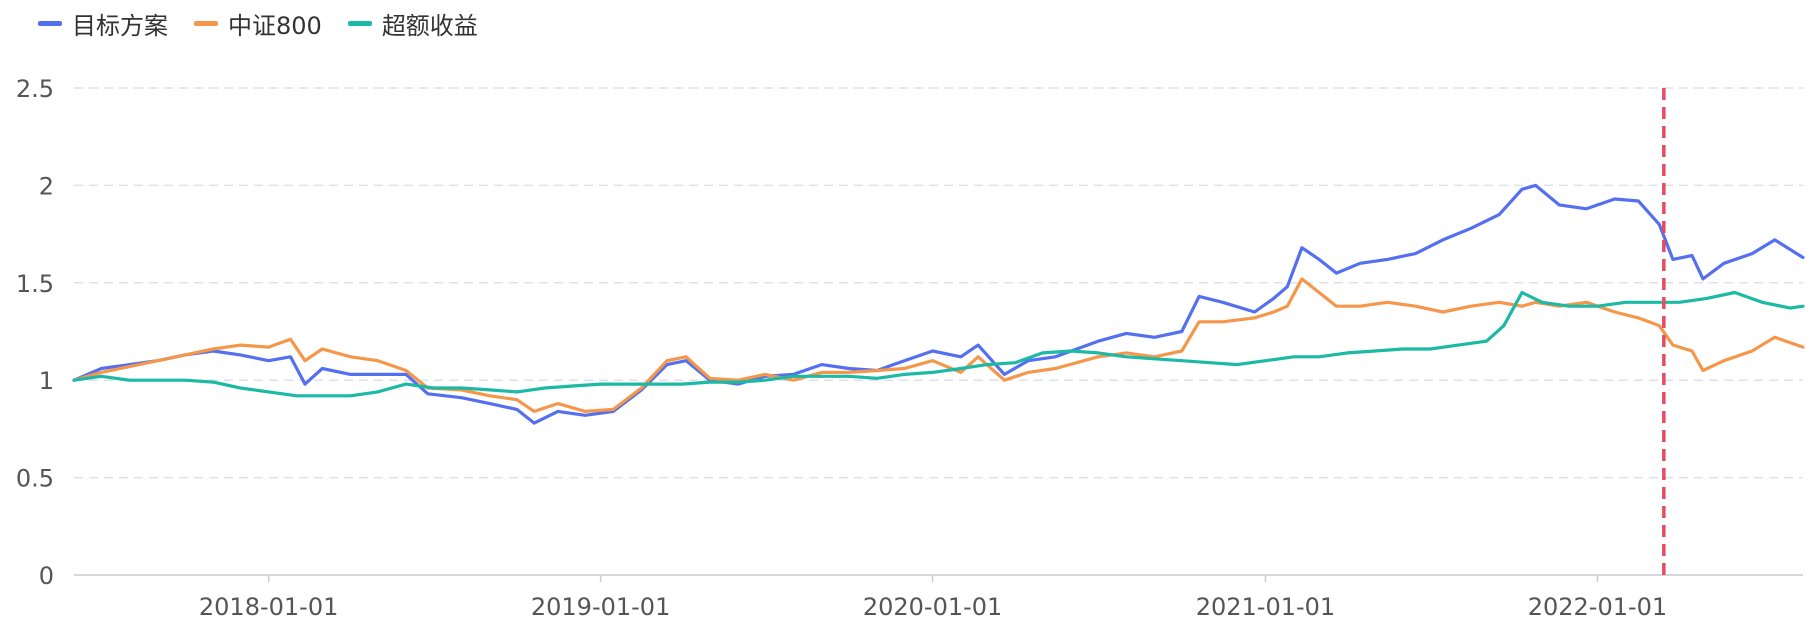 The width and height of the screenshot is (1817, 625). What do you see at coordinates (46, 576) in the screenshot?
I see `y-tick-label: 0` at bounding box center [46, 576].